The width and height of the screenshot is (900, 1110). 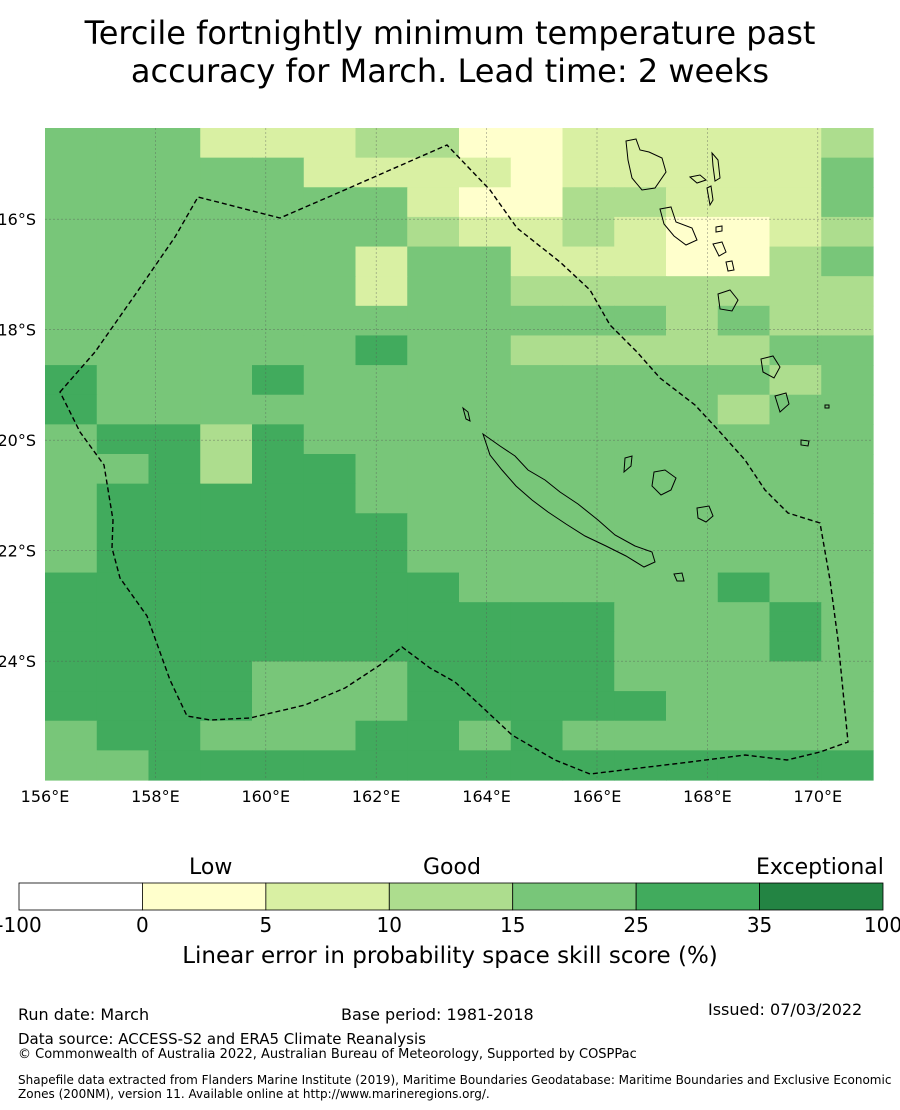 What do you see at coordinates (45, 796) in the screenshot?
I see `lon-tick-label: 156°E` at bounding box center [45, 796].